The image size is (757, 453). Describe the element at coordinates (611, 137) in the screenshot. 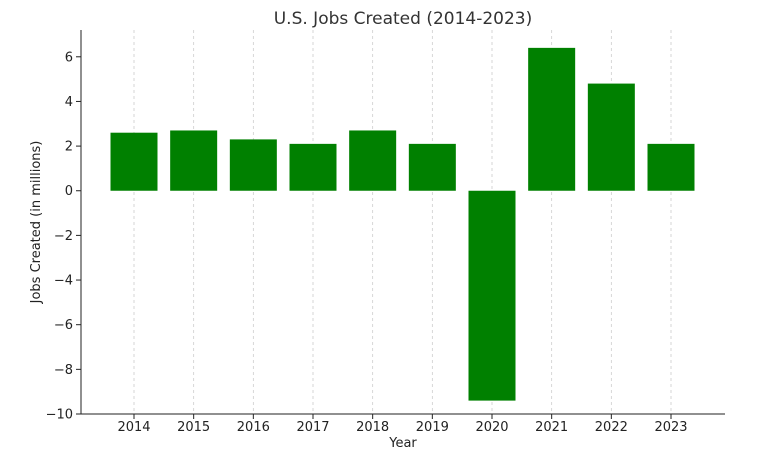

I see `bar-2022` at that location.